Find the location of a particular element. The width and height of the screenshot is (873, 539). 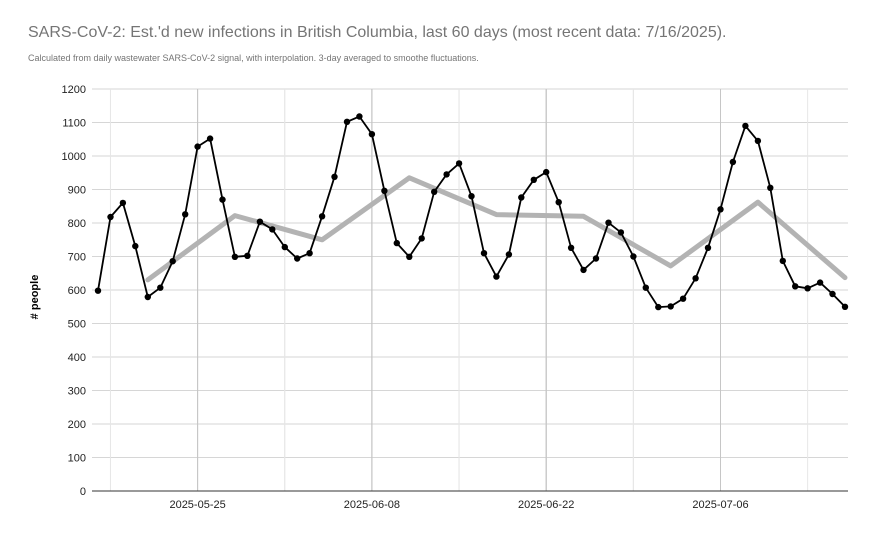

y-tick-label: 400 is located at coordinates (77, 358).